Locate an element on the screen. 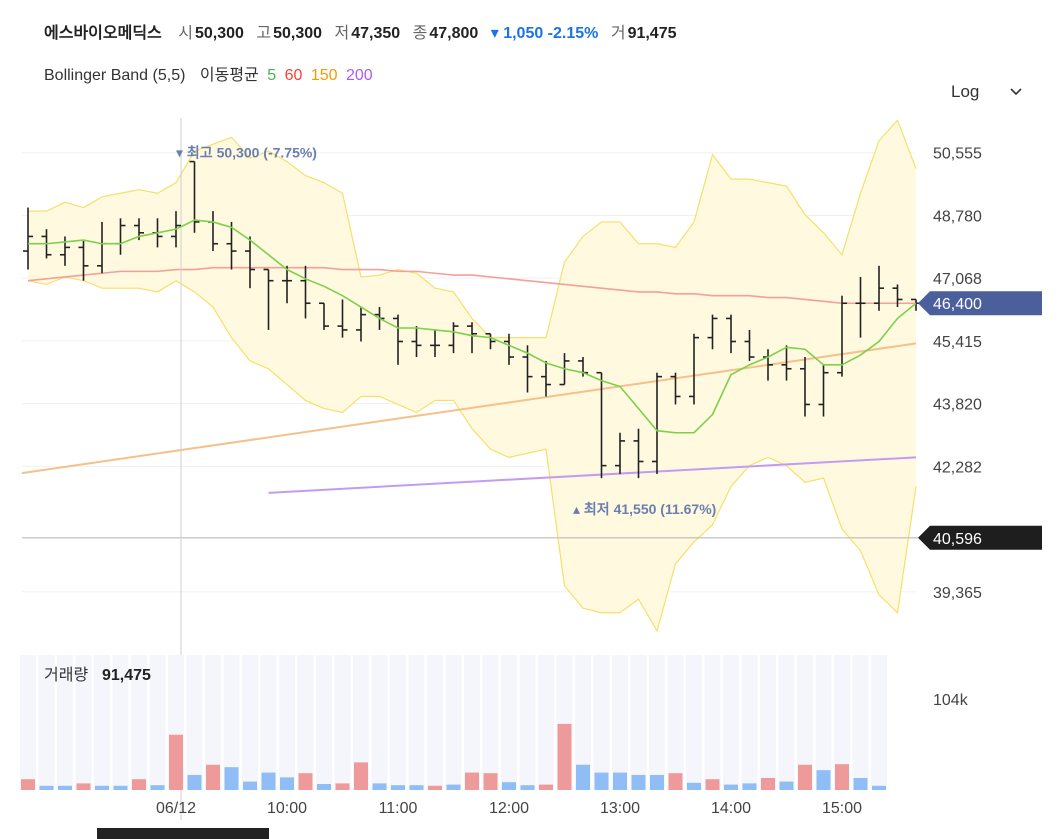  ma150-legend: 150 is located at coordinates (324, 75).